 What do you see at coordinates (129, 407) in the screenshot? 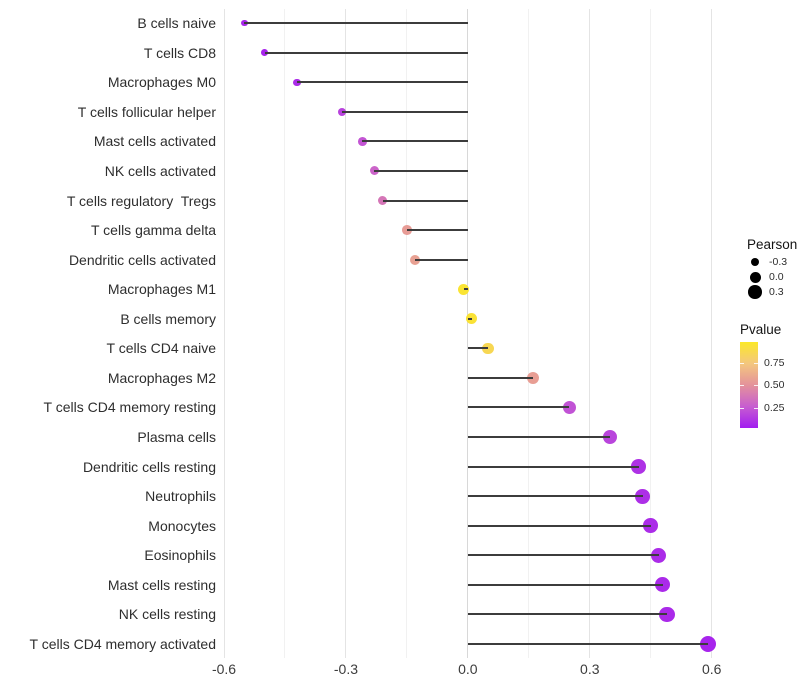
I see `y-axis-label: T cells CD4 memory resting` at bounding box center [129, 407].